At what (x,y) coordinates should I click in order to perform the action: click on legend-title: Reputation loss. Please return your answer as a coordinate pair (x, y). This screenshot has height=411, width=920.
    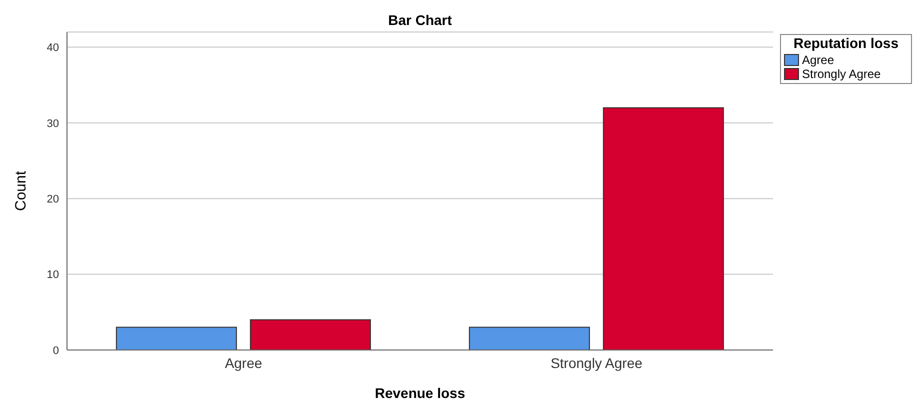
    Looking at the image, I should click on (846, 43).